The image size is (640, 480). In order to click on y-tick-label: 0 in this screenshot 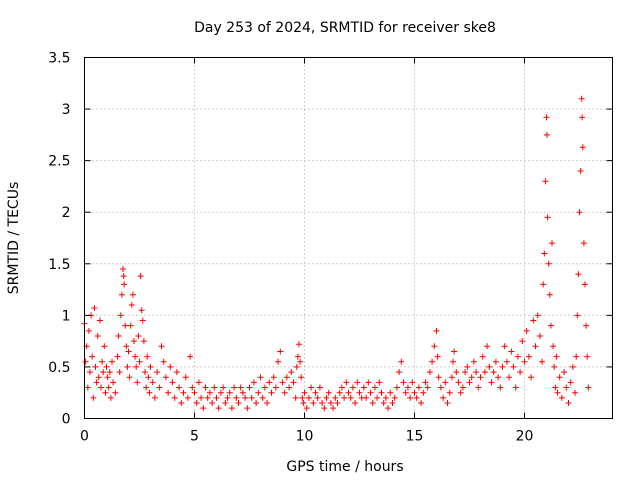, I will do `click(66, 420)`.